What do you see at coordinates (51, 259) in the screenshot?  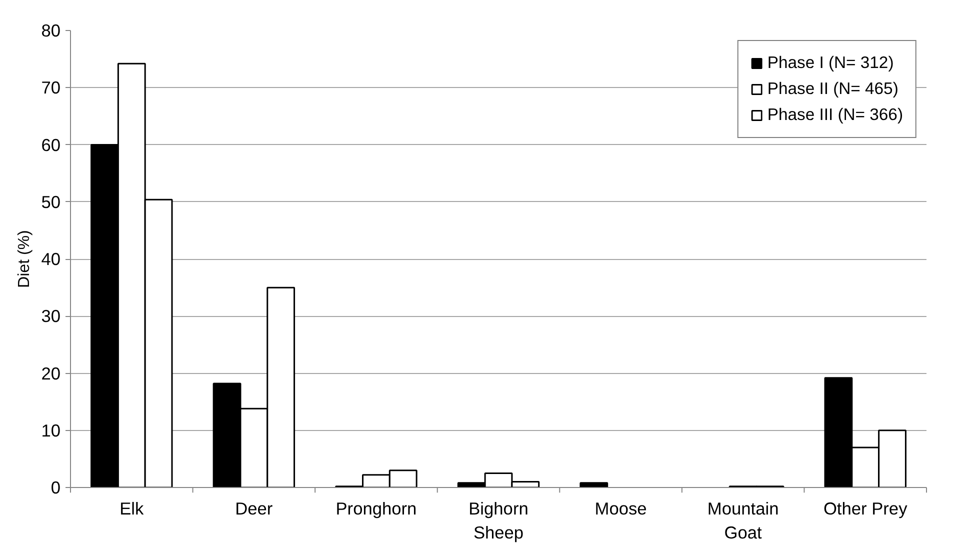 I see `y-tick-label: 40` at bounding box center [51, 259].